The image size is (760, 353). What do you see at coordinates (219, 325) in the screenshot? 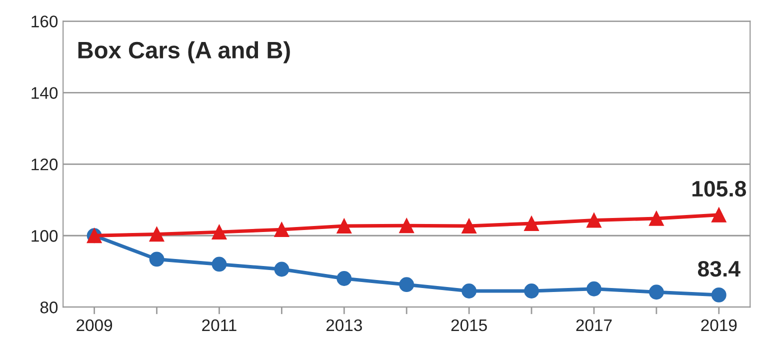
I see `x-tick-label: 2011` at bounding box center [219, 325].